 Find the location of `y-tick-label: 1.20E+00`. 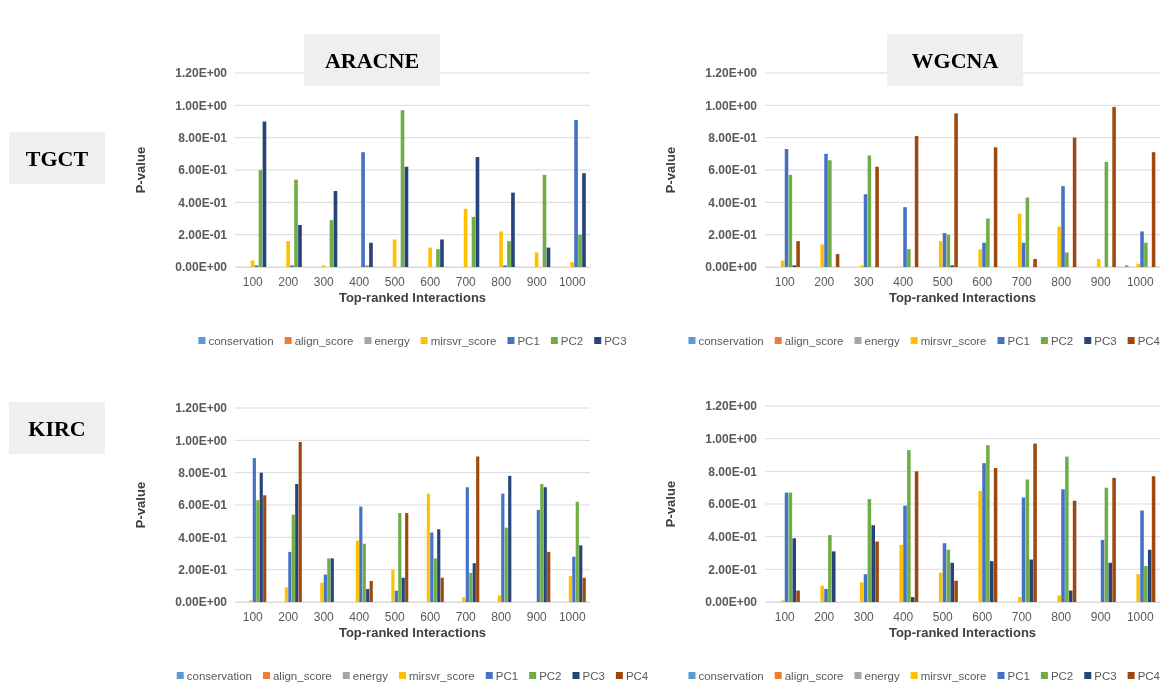

y-tick-label: 1.20E+00 is located at coordinates (731, 406).